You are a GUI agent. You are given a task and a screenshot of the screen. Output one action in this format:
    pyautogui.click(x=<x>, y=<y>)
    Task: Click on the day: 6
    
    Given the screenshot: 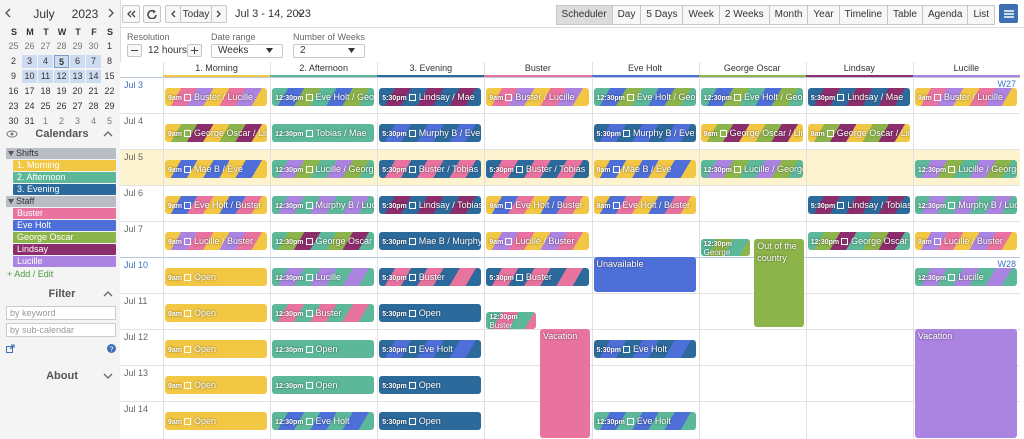 What is the action you would take?
    pyautogui.click(x=77, y=61)
    